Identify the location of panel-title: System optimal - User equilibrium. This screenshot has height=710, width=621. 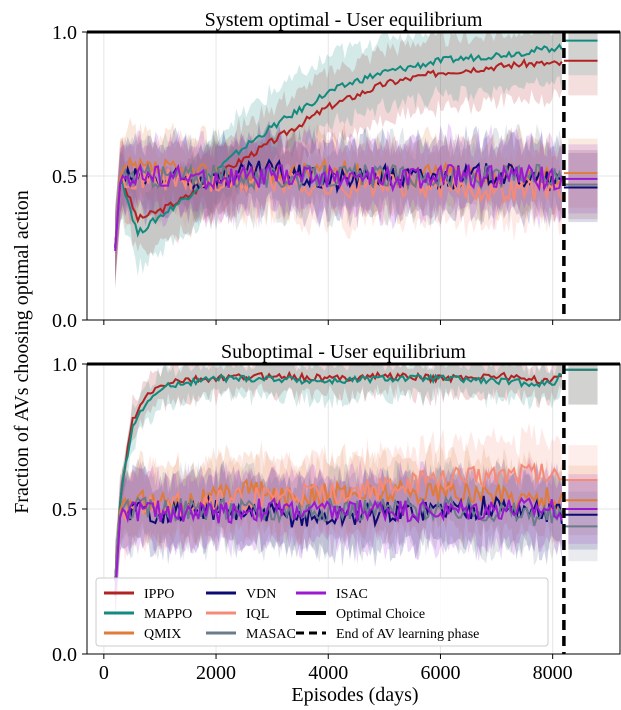
(344, 20).